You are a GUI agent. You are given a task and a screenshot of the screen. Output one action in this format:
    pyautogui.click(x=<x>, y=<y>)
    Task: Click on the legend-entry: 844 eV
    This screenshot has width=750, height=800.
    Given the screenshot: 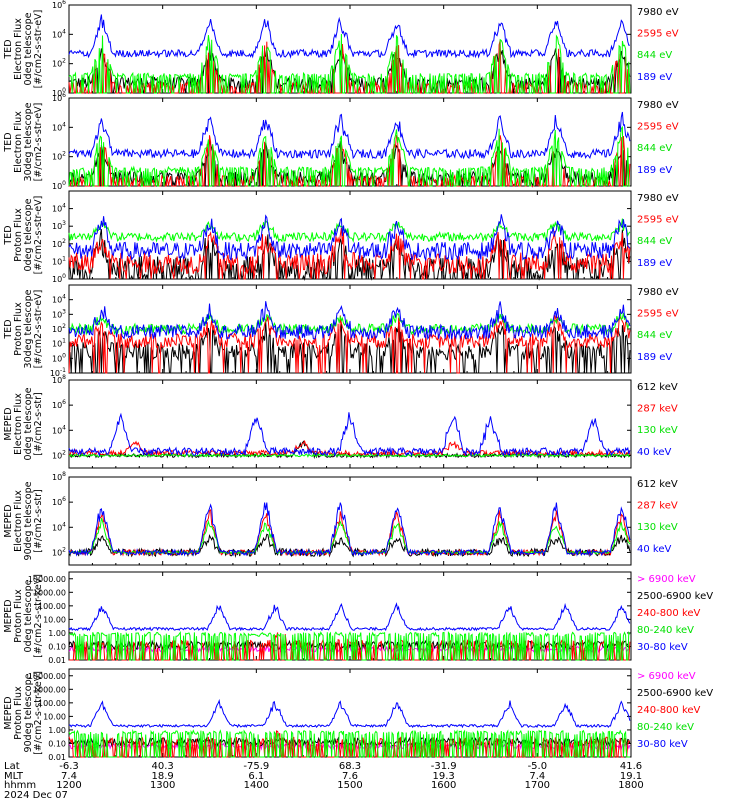 What is the action you would take?
    pyautogui.click(x=654, y=55)
    